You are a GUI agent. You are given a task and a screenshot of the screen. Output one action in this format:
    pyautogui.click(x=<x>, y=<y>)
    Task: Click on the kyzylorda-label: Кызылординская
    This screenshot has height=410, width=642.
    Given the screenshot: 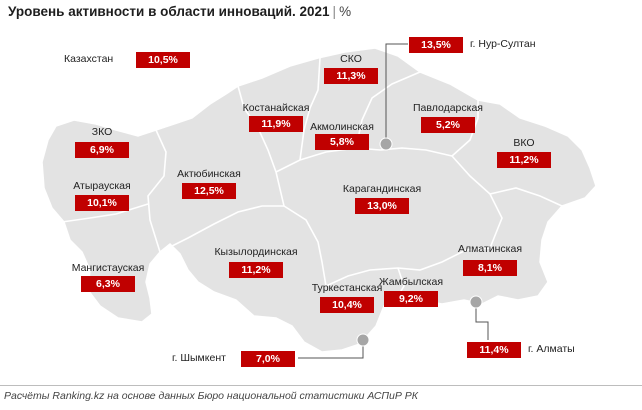 What is the action you would take?
    pyautogui.click(x=256, y=252)
    